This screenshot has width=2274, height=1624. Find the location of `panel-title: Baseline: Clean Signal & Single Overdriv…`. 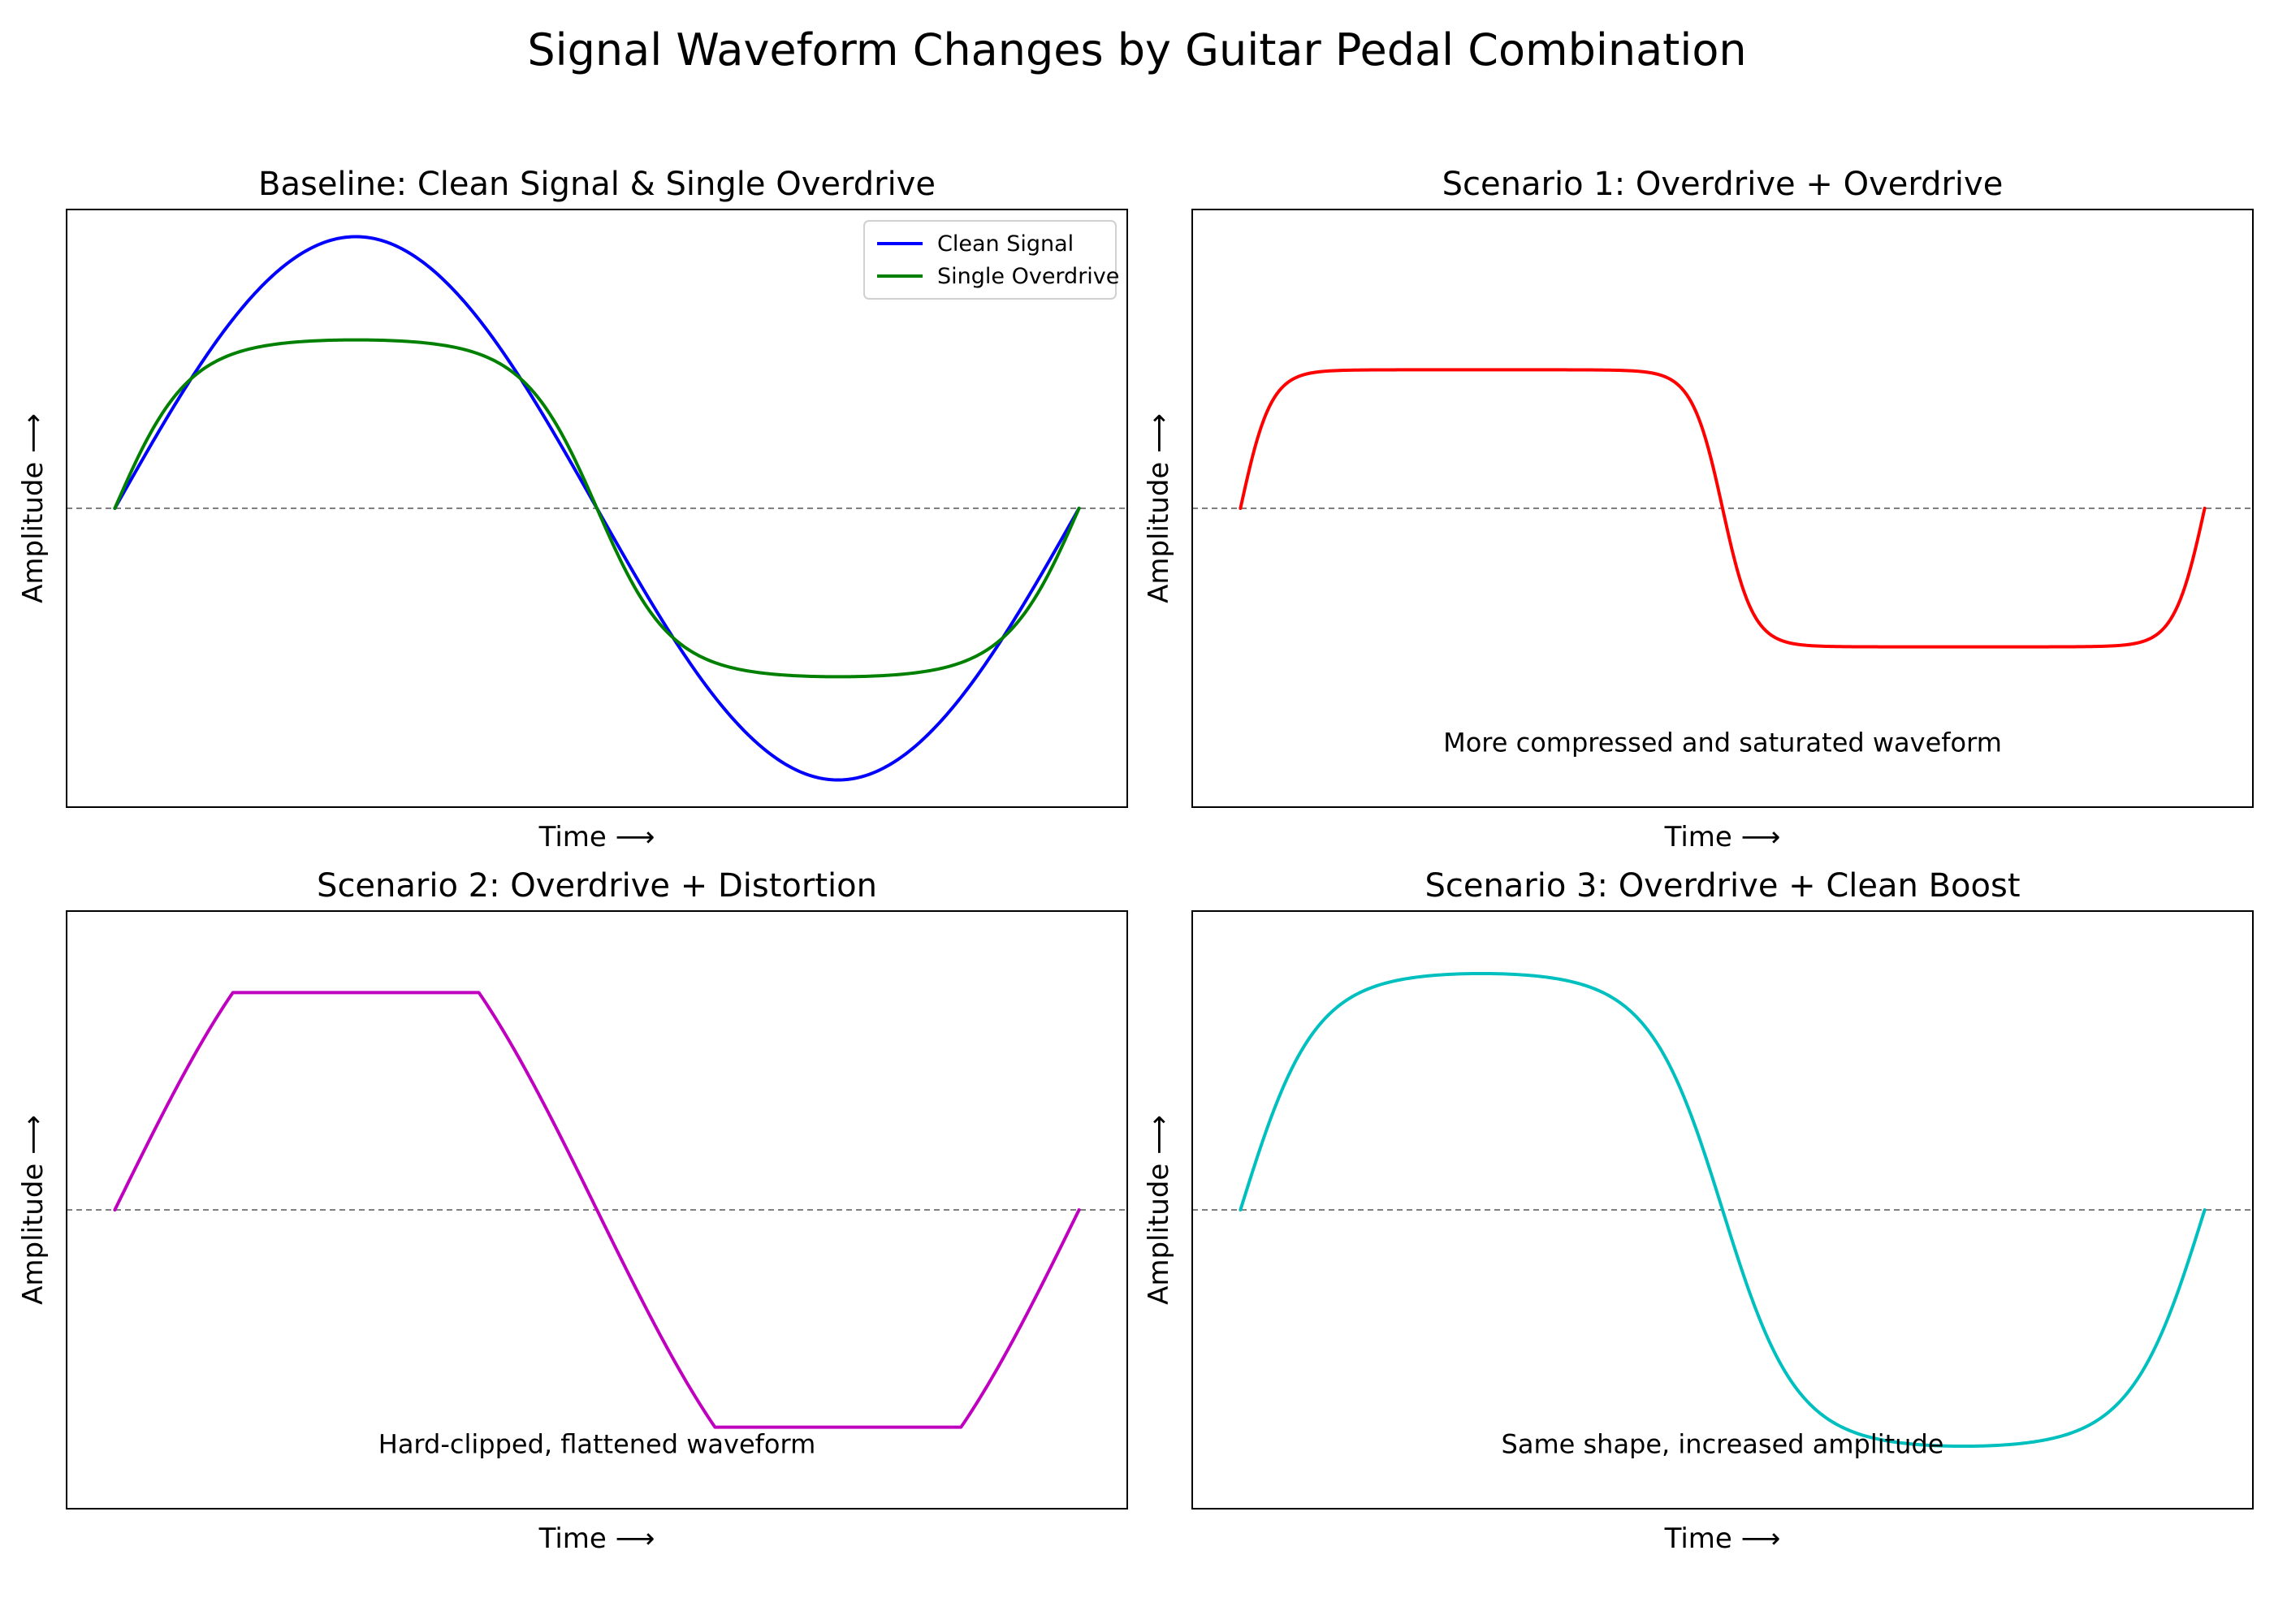

panel-title: Baseline: Clean Signal & Single Overdriv… is located at coordinates (597, 185).